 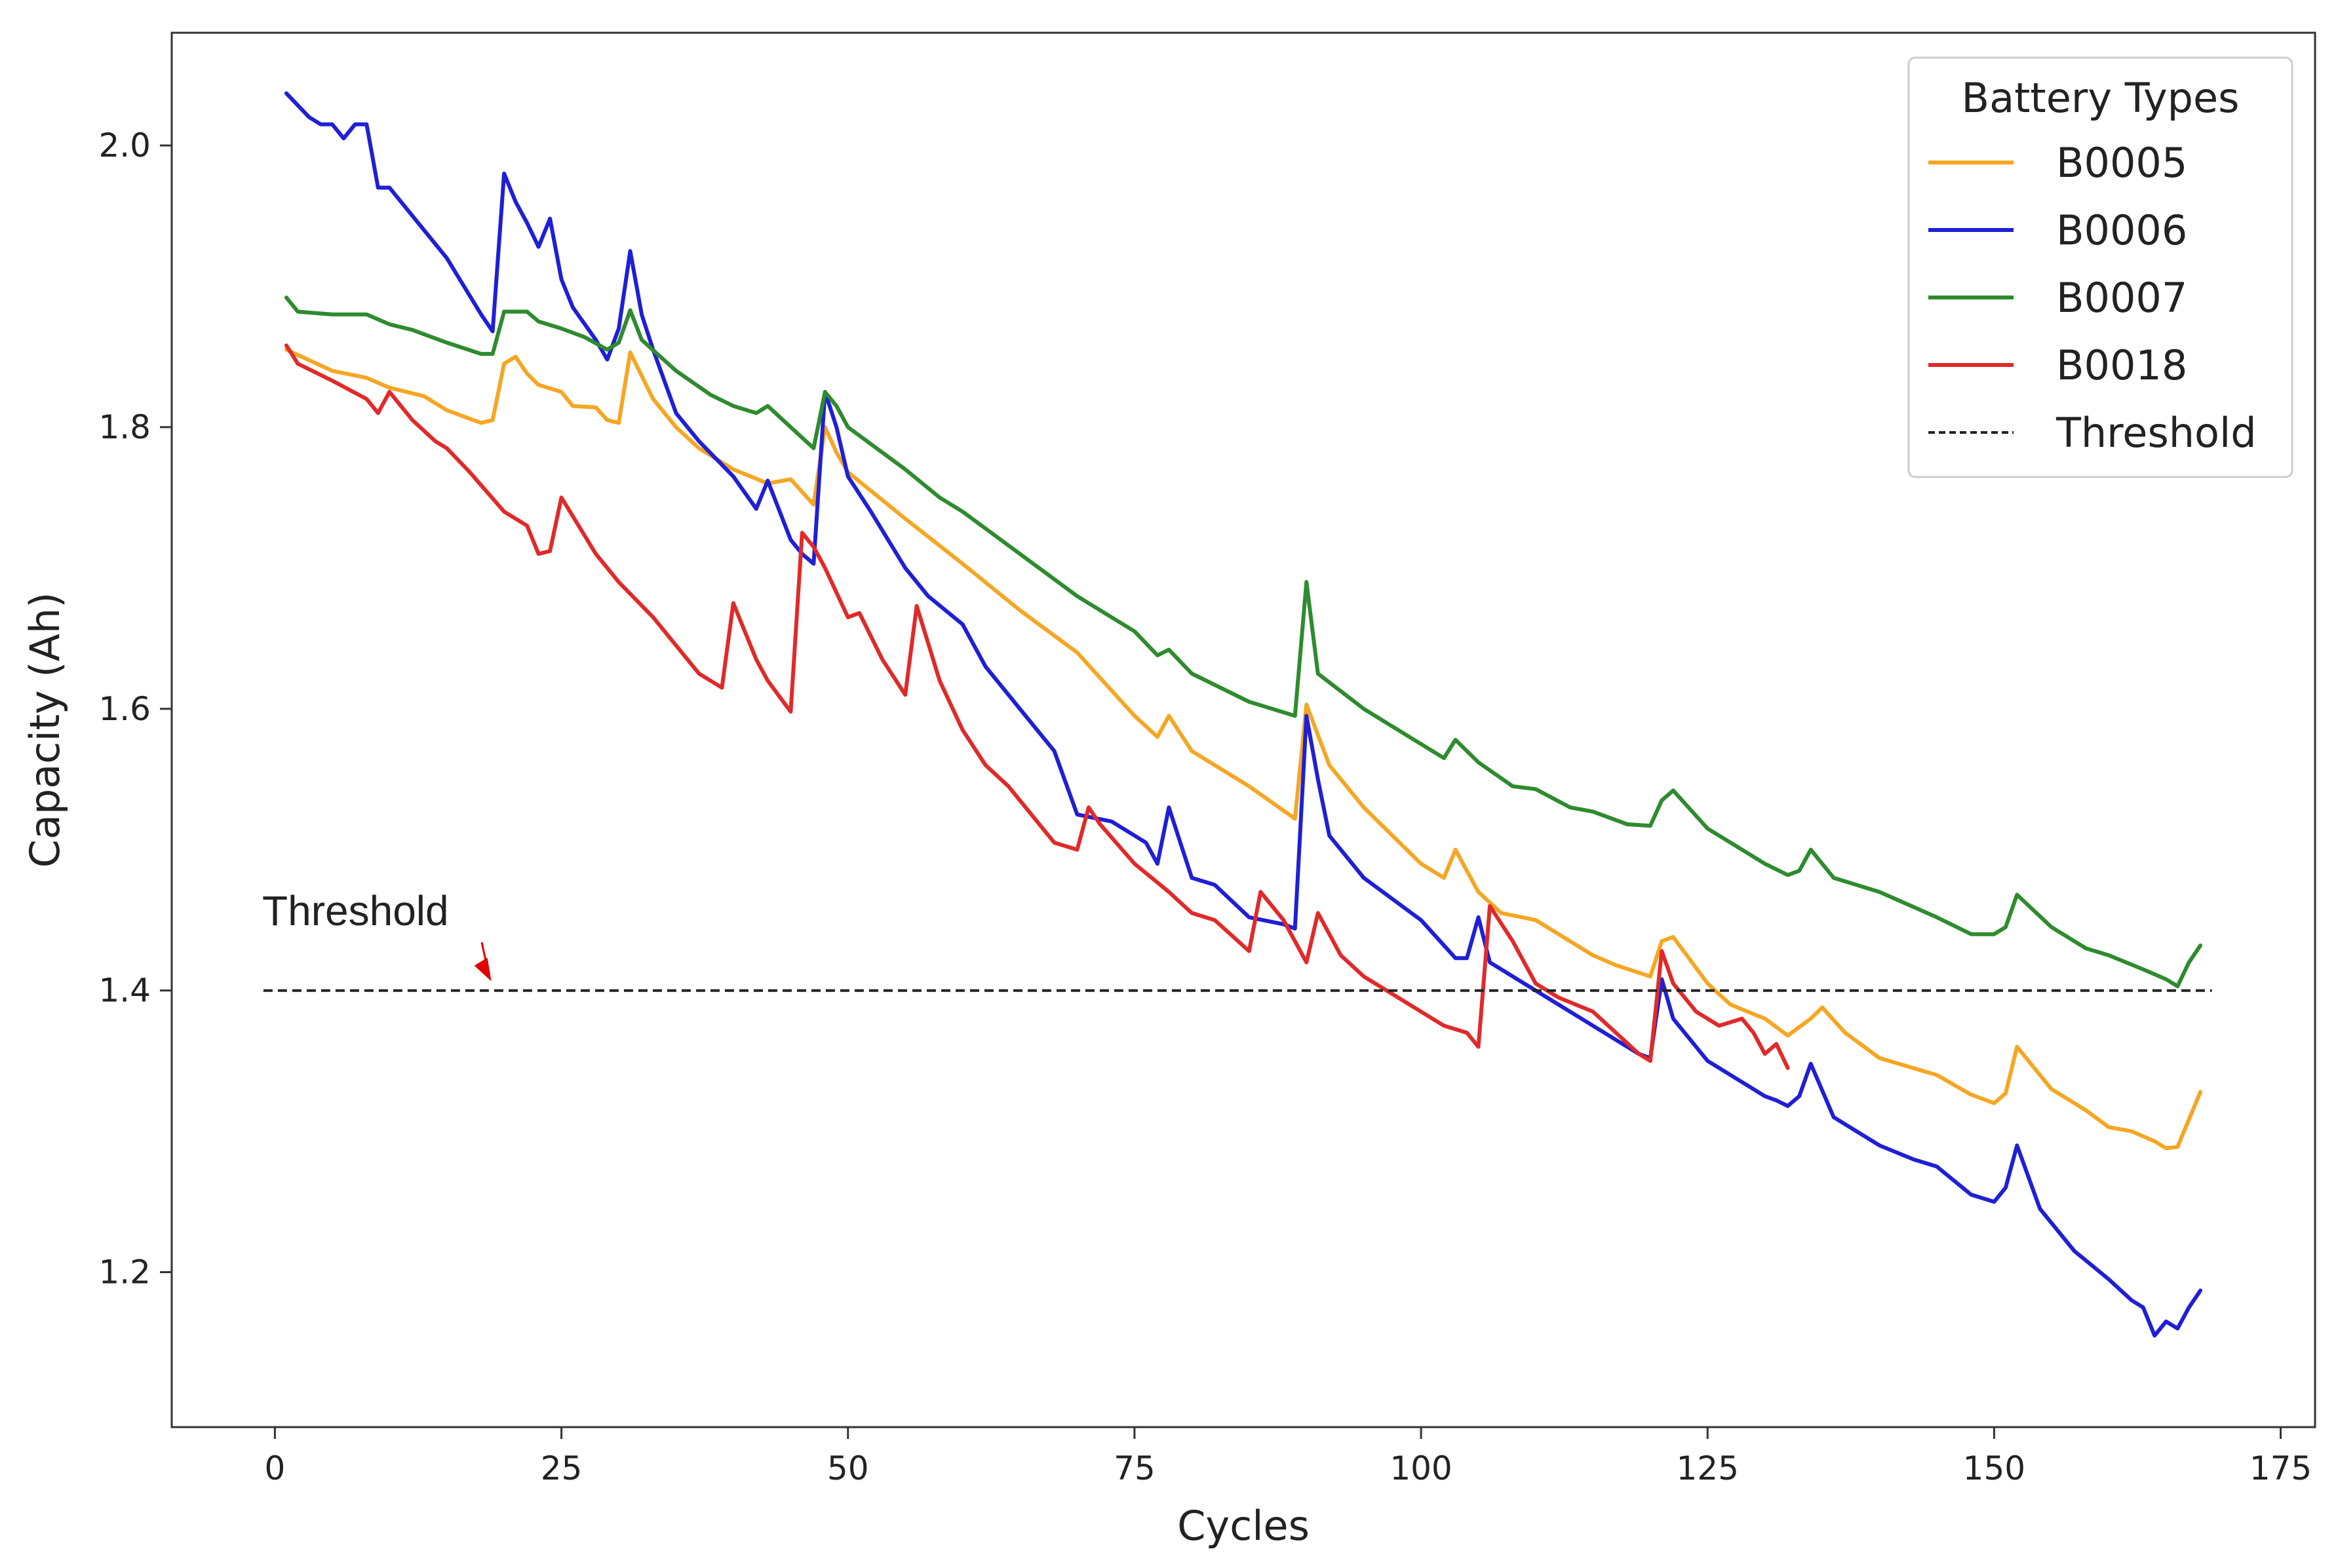 What do you see at coordinates (2101, 98) in the screenshot?
I see `legend-title: Battery Types` at bounding box center [2101, 98].